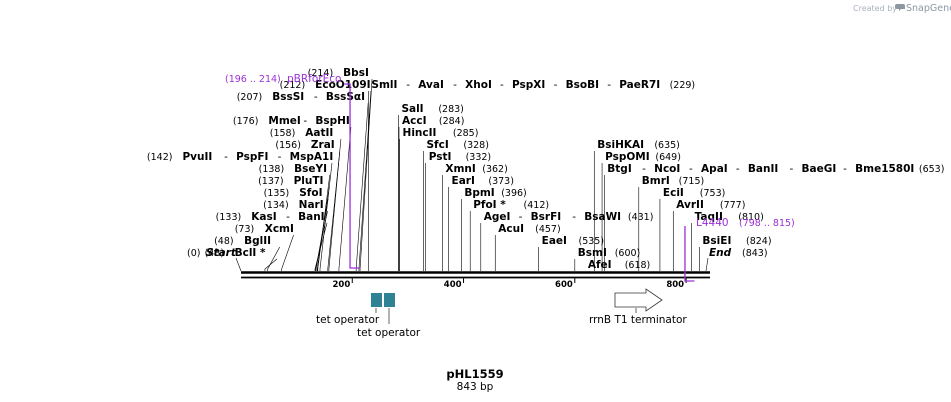 Image resolution: width=951 pixels, height=402 pixels. I want to click on site-label: (137) PluTI, so click(290, 181).